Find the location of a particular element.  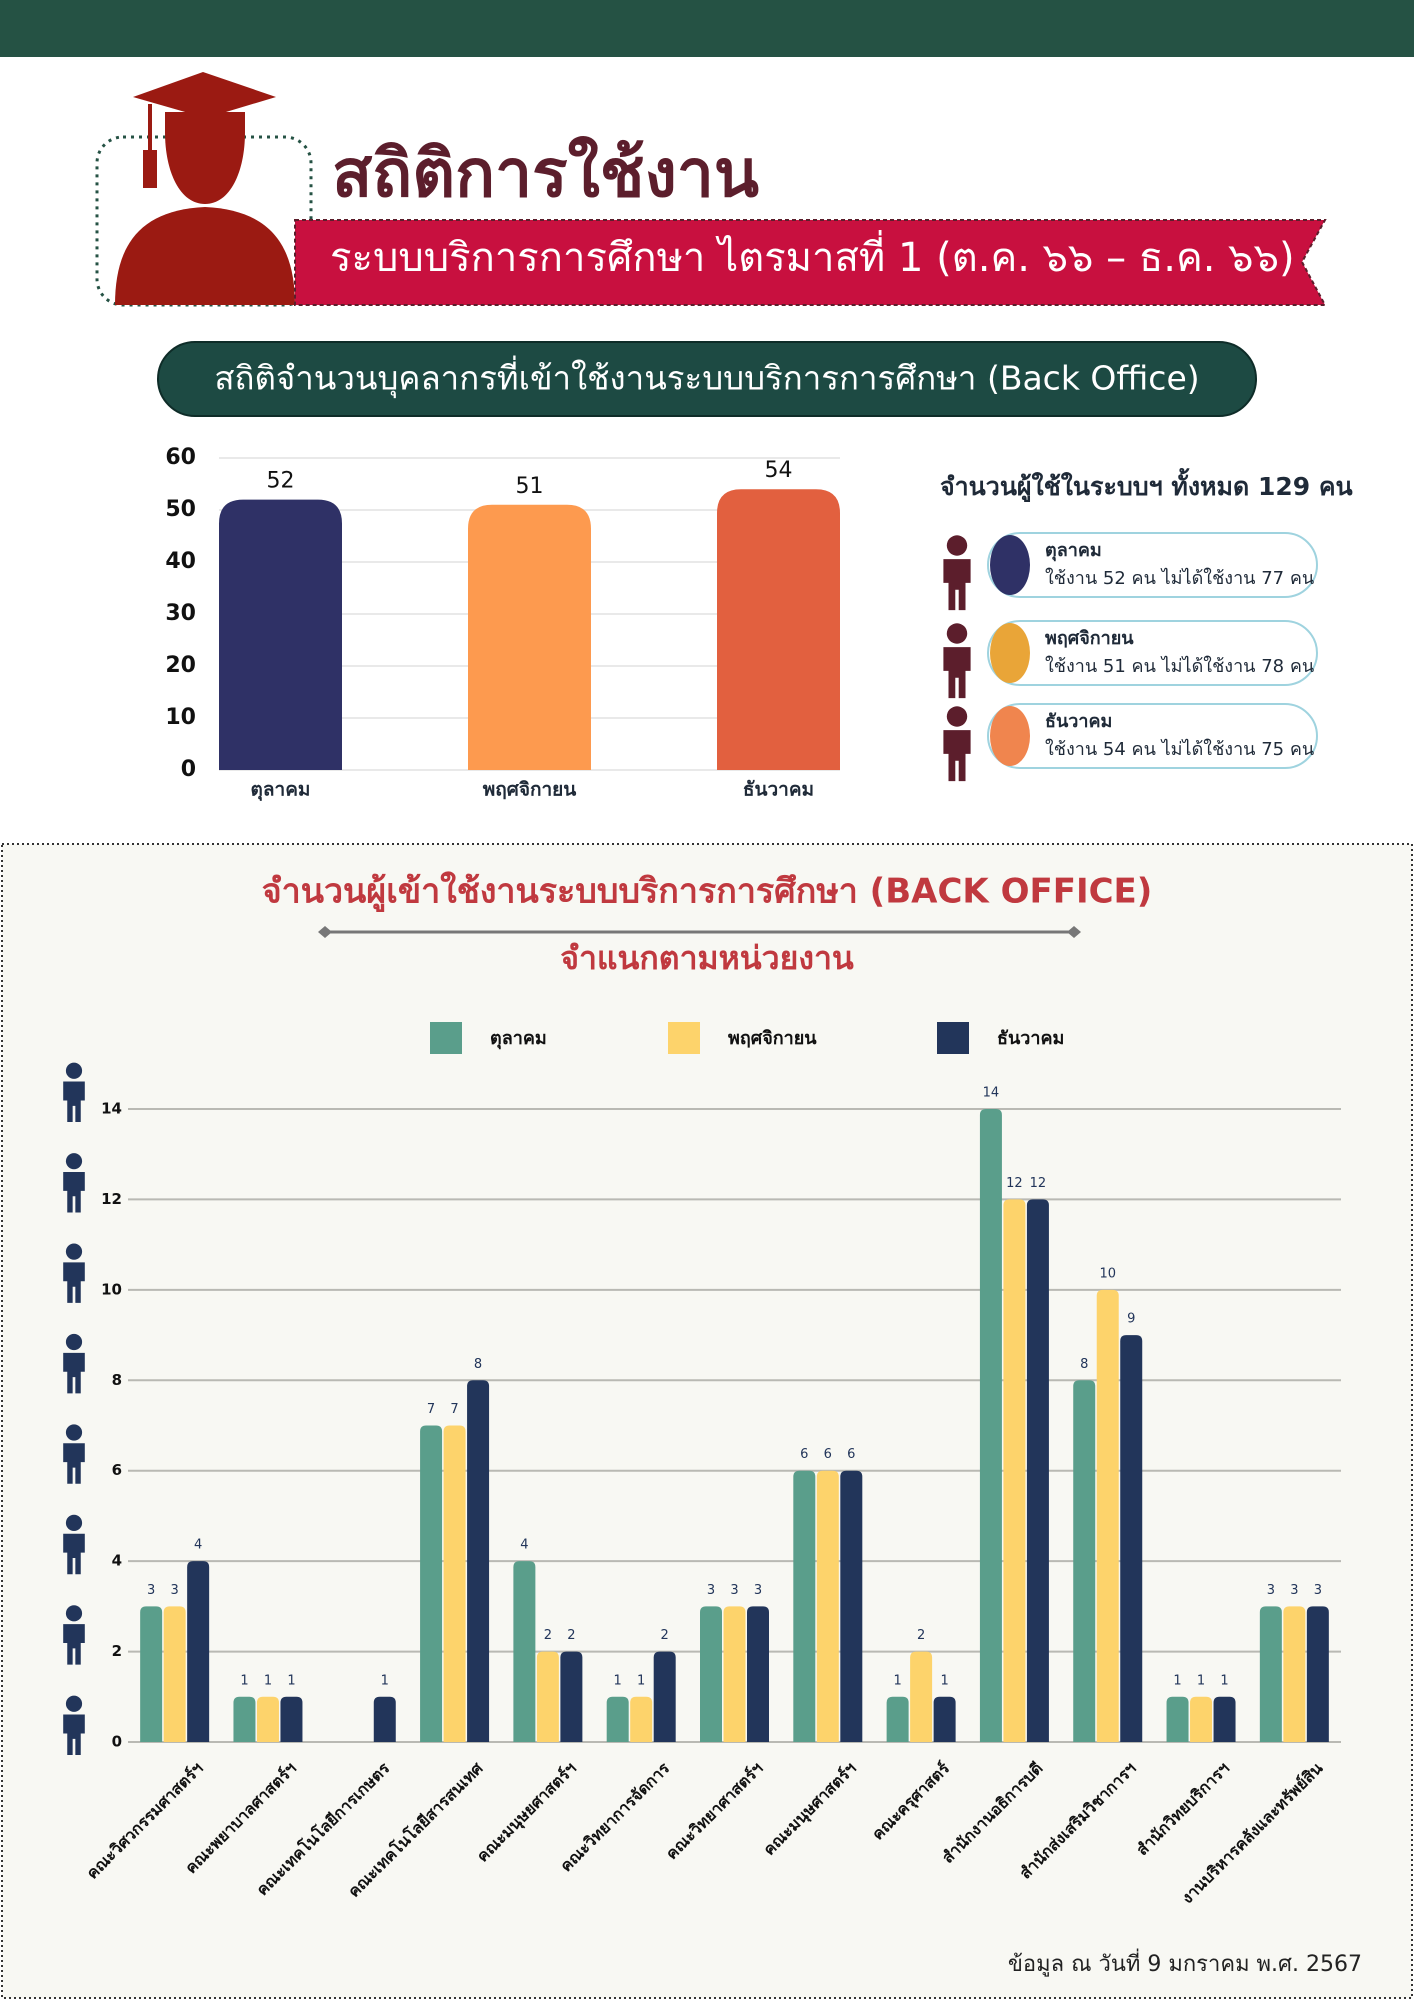

x-tick-label: ธันวาคม is located at coordinates (778, 790).